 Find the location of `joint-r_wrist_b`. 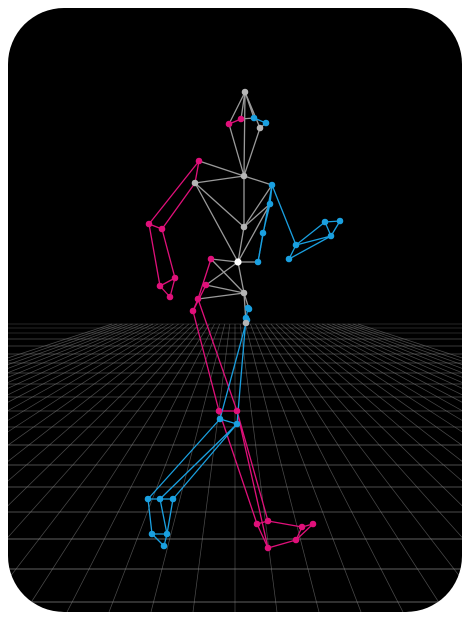

joint-r_wrist_b is located at coordinates (289, 259).